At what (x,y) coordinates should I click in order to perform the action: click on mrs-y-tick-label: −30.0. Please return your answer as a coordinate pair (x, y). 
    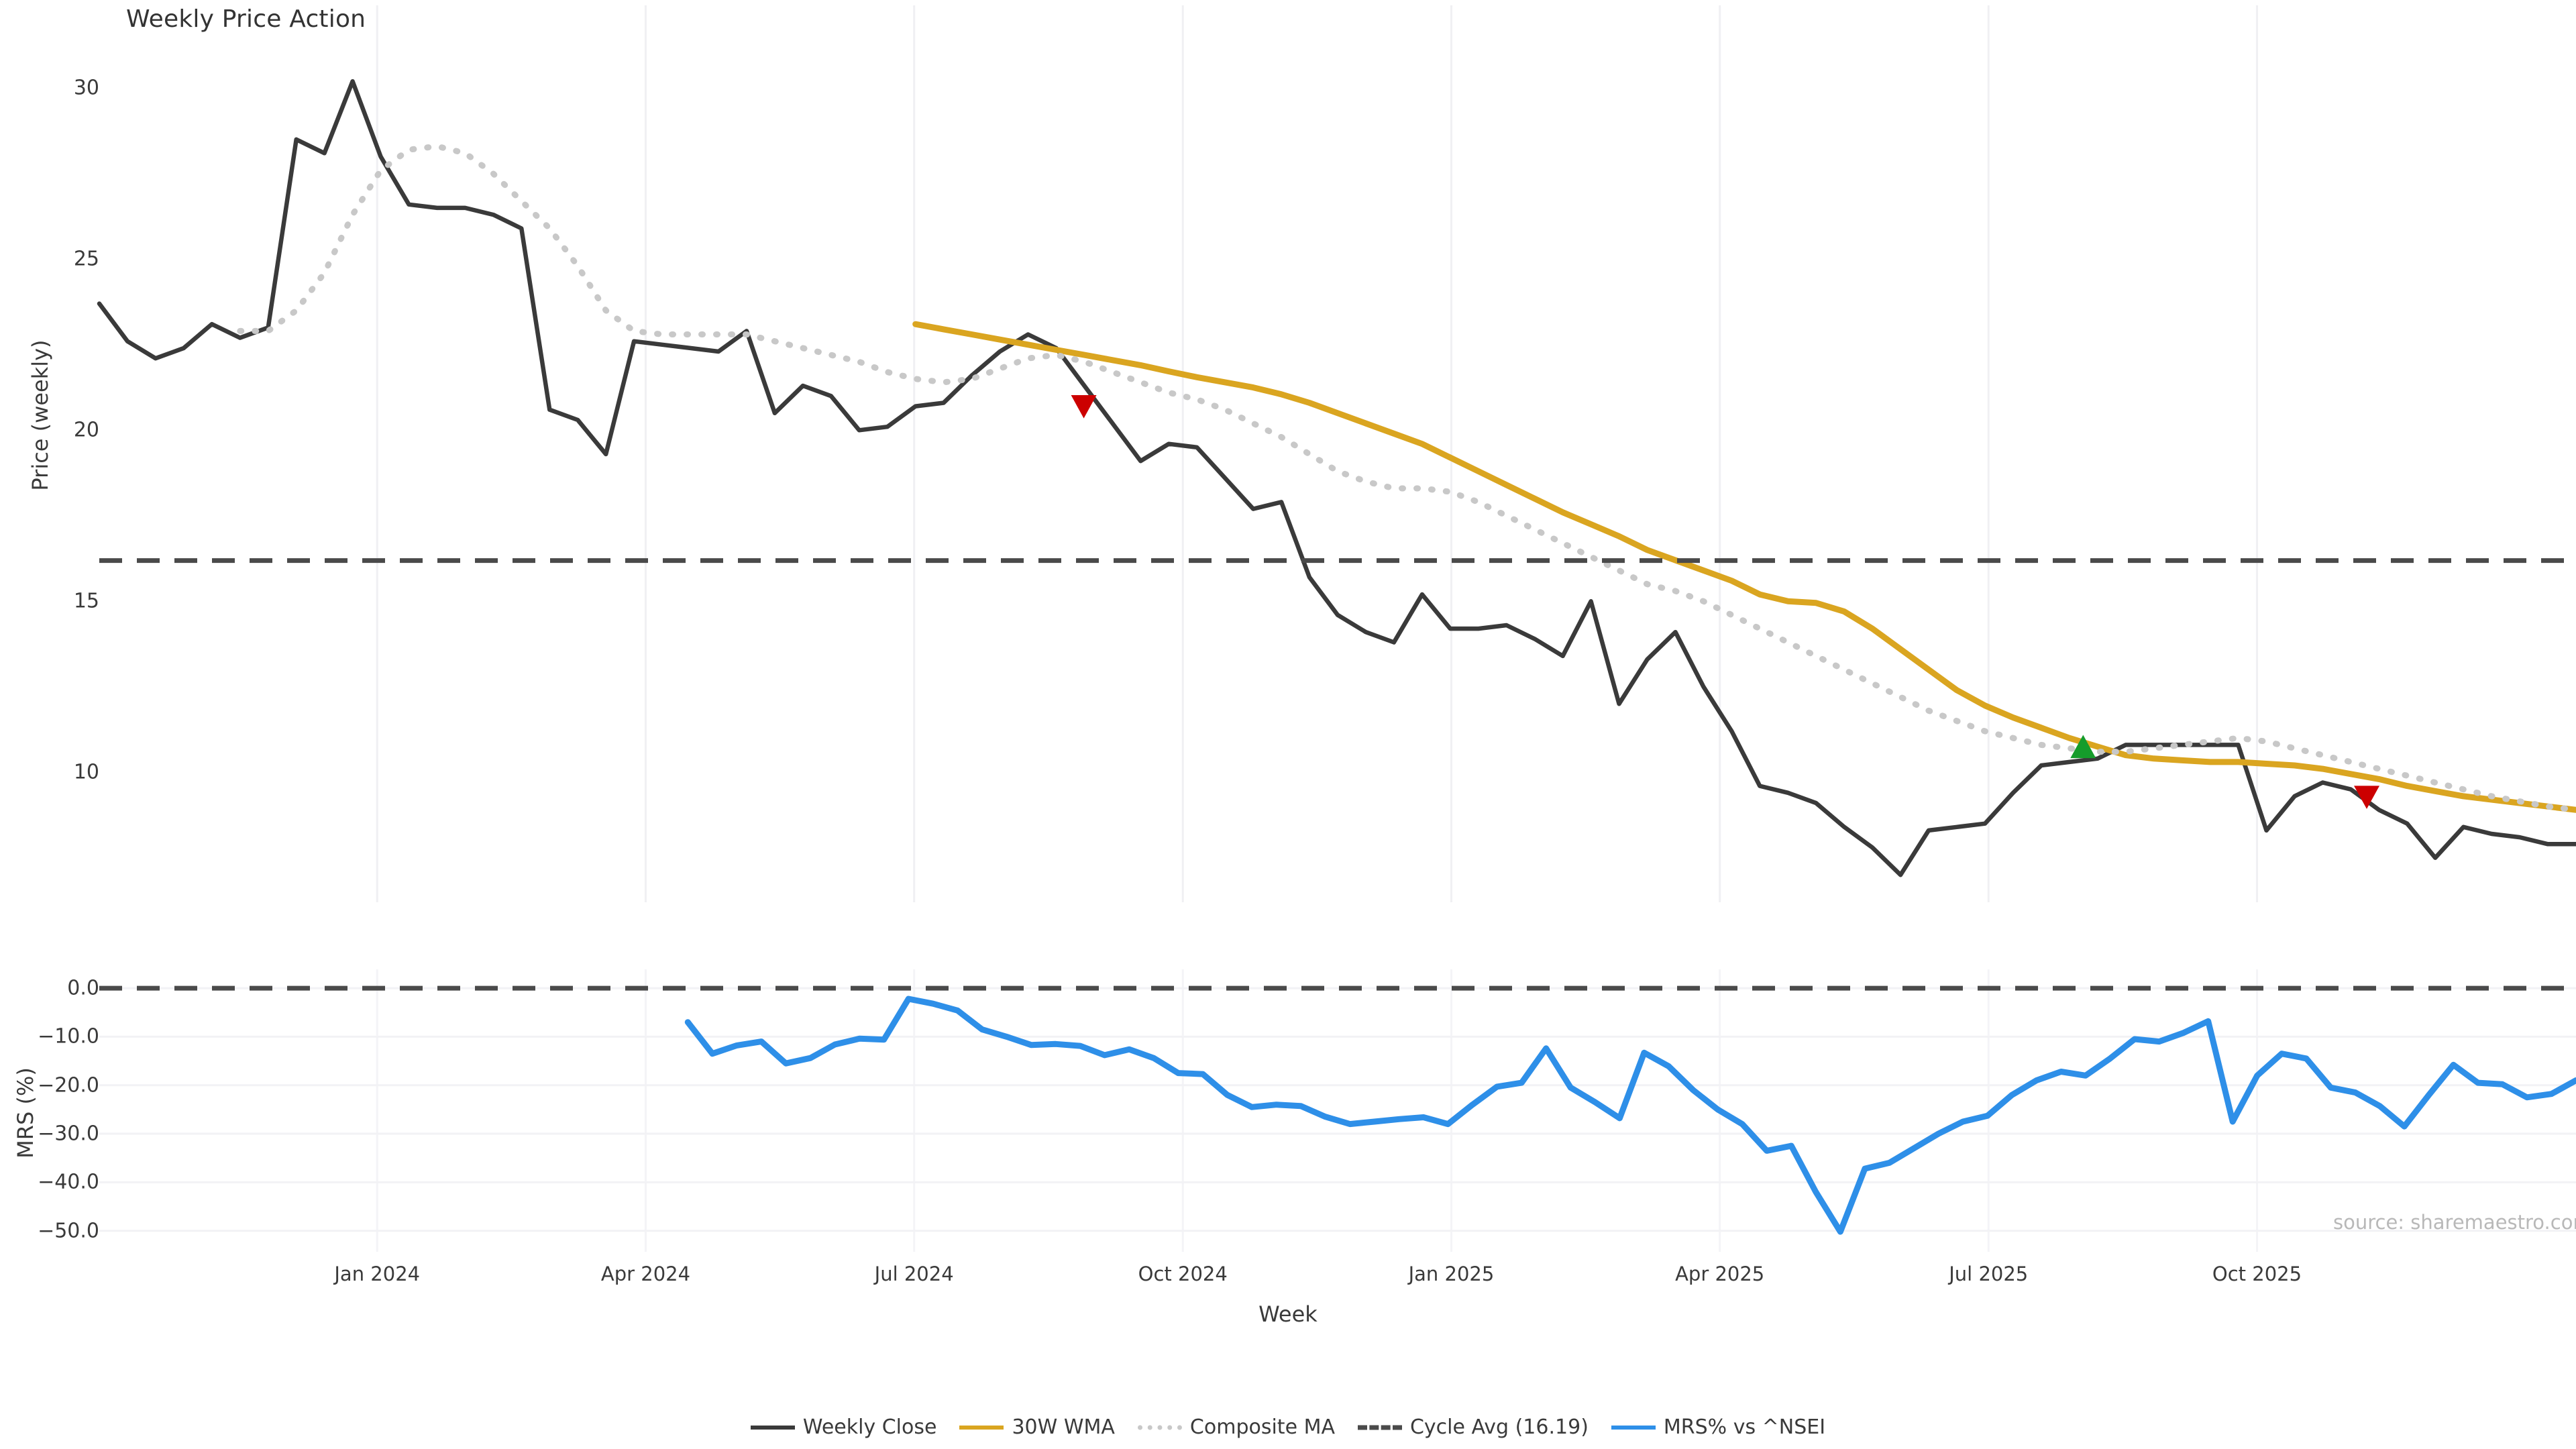
    Looking at the image, I should click on (68, 1134).